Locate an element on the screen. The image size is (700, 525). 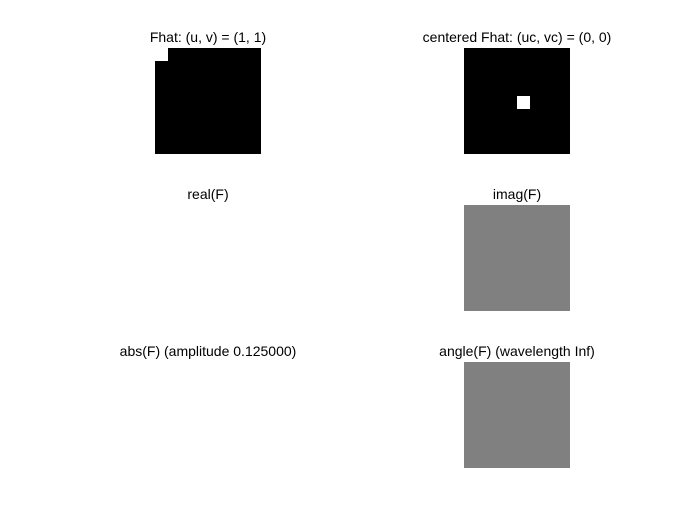
real-image is located at coordinates (208, 258).